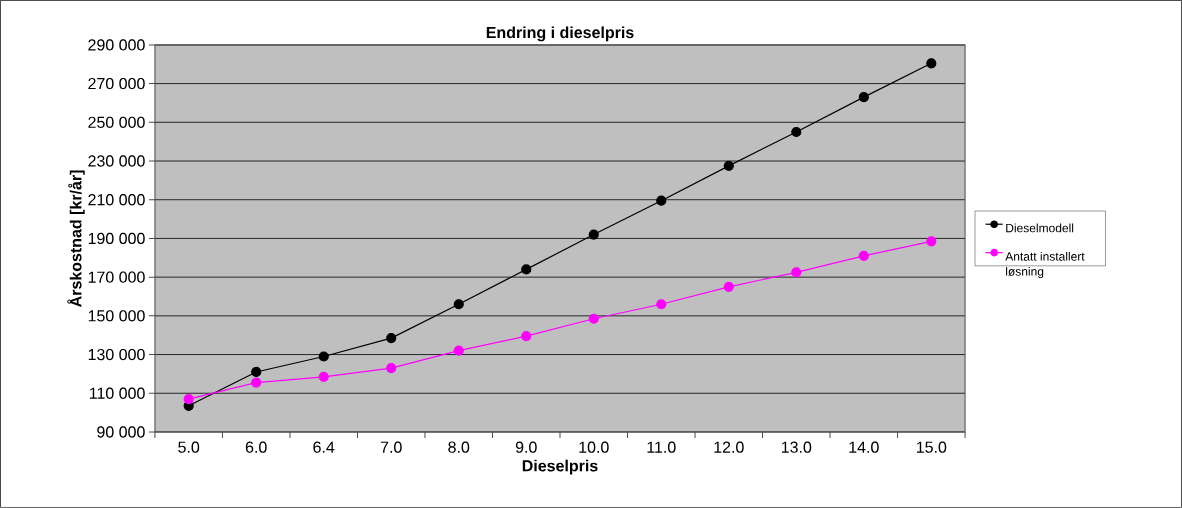  I want to click on x-tick-label: 10.0, so click(594, 447).